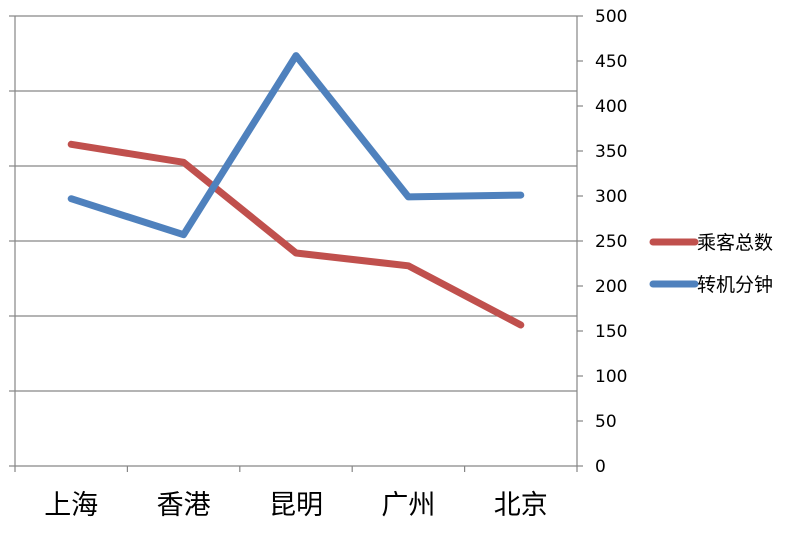  What do you see at coordinates (71, 505) in the screenshot?
I see `category-label: 上海` at bounding box center [71, 505].